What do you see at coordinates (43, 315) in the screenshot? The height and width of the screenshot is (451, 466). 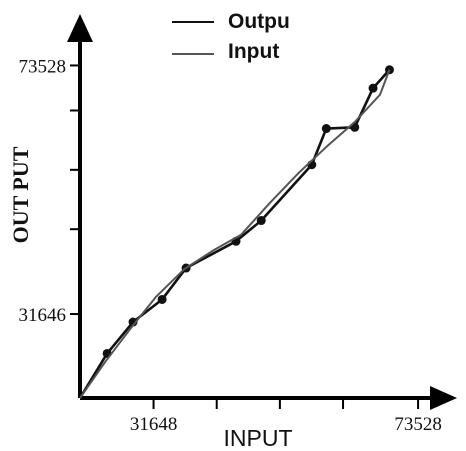 I see `y-tick-label: 31646` at bounding box center [43, 315].